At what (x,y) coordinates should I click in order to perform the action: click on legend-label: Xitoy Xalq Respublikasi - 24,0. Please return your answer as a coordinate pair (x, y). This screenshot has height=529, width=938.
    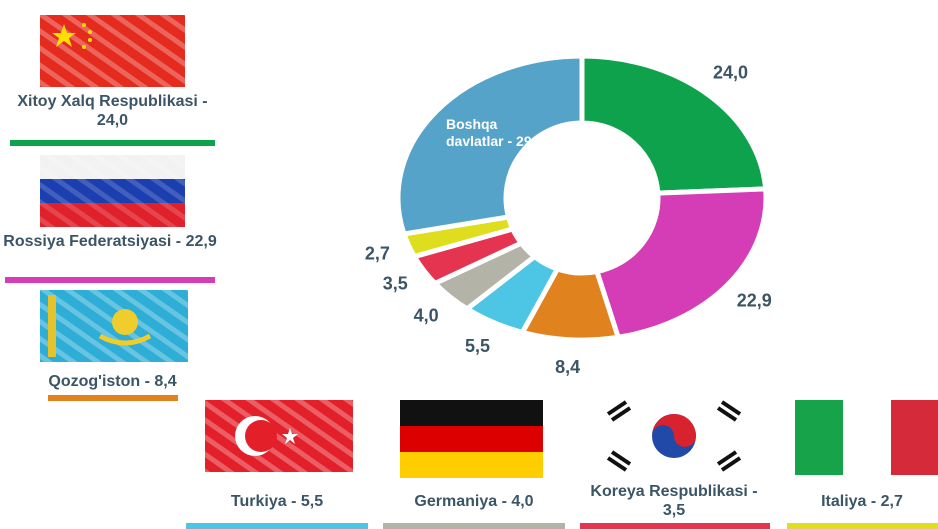
    Looking at the image, I should click on (112, 111).